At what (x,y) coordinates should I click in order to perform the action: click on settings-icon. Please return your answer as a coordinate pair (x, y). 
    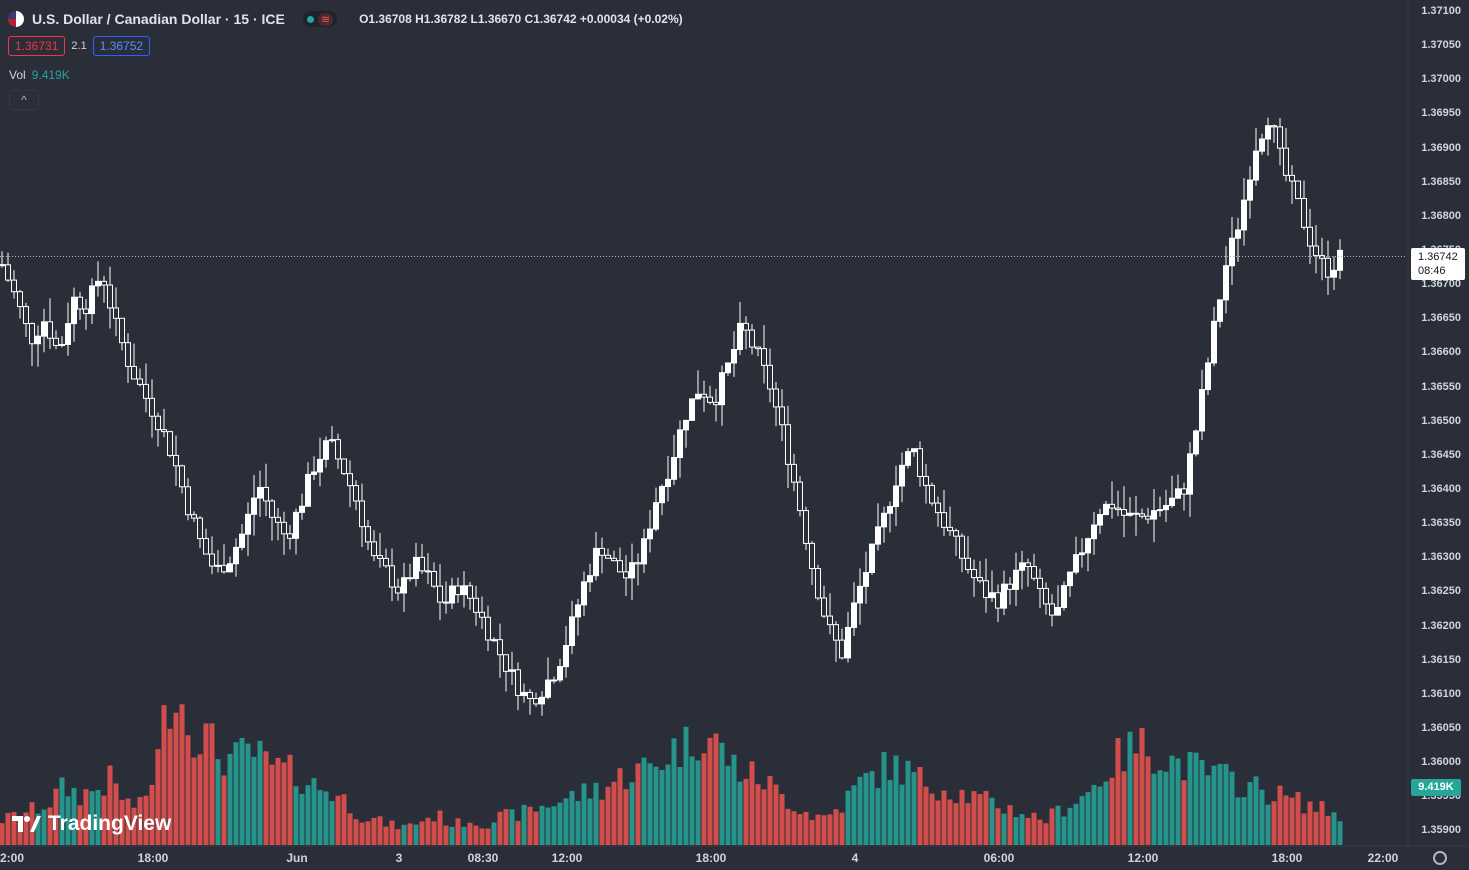
    Looking at the image, I should click on (1440, 858).